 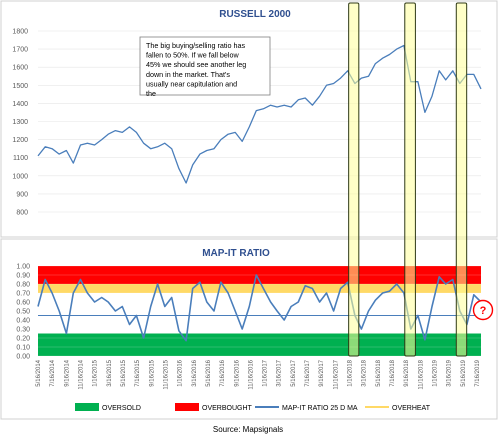 I want to click on x-tick-label: 5/16/2014, so click(x=39, y=372).